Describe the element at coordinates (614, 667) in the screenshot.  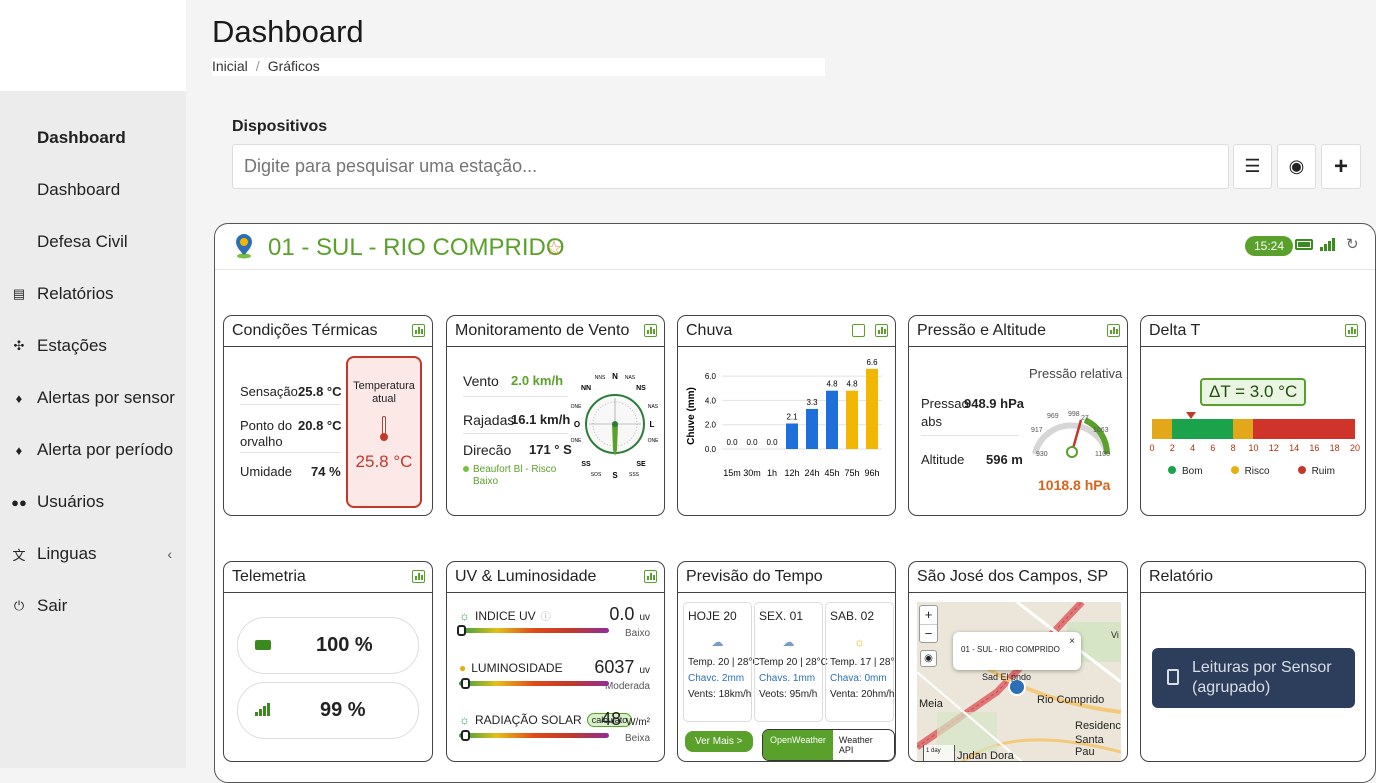
I see `lum-value-number: 6037` at that location.